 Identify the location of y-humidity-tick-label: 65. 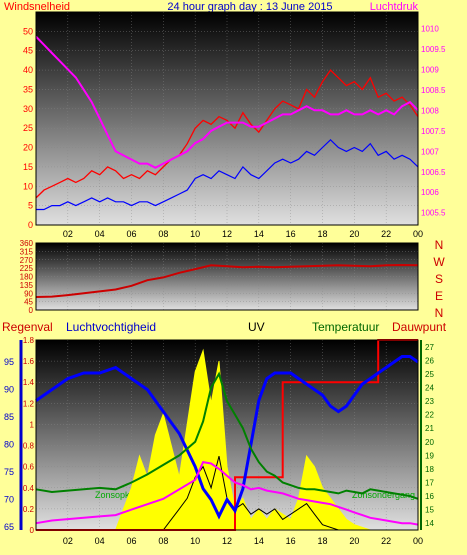
(9, 527).